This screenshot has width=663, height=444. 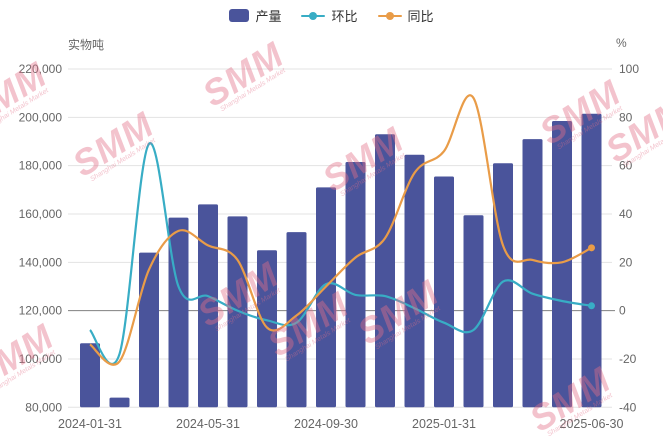 What do you see at coordinates (41, 359) in the screenshot?
I see `left-axis-tick-label: 100,000` at bounding box center [41, 359].